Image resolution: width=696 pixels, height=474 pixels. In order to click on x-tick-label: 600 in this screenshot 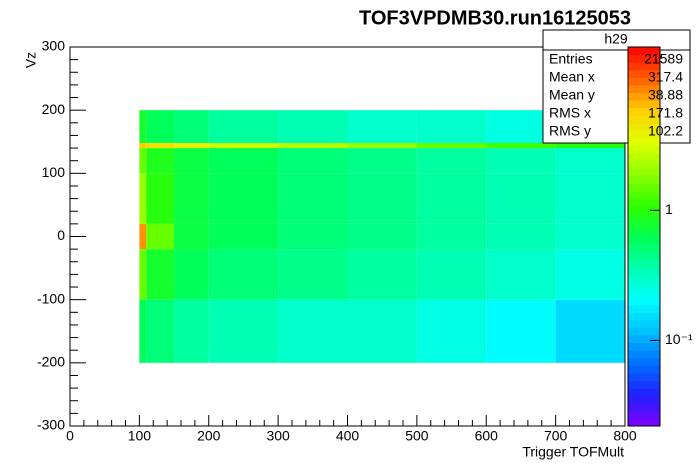, I will do `click(487, 436)`.